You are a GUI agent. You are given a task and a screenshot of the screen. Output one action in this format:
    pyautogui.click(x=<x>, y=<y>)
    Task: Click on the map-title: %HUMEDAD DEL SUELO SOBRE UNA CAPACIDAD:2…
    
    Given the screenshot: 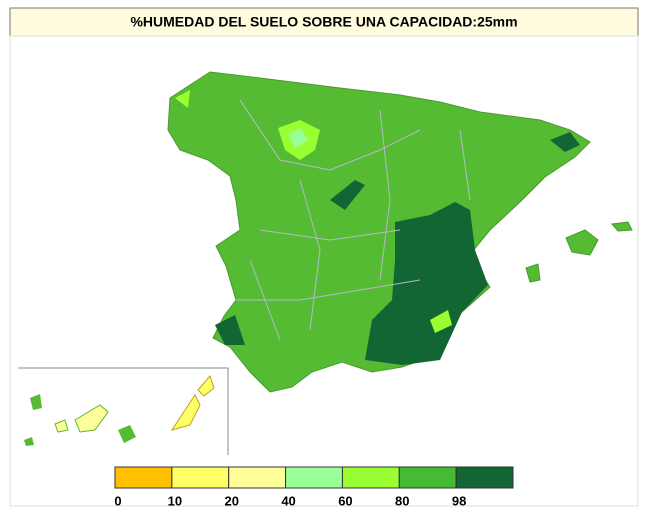 What is the action you would take?
    pyautogui.click(x=323, y=22)
    